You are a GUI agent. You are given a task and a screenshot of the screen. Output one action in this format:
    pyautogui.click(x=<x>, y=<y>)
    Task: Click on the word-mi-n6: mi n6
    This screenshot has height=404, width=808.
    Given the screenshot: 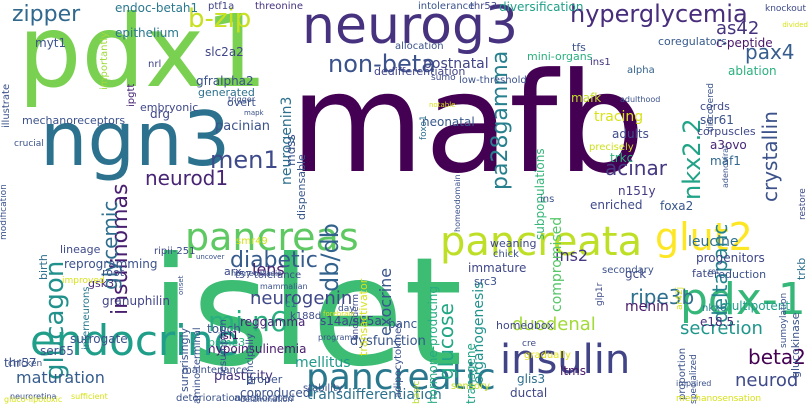 What is the action you would take?
    pyautogui.click(x=248, y=321)
    